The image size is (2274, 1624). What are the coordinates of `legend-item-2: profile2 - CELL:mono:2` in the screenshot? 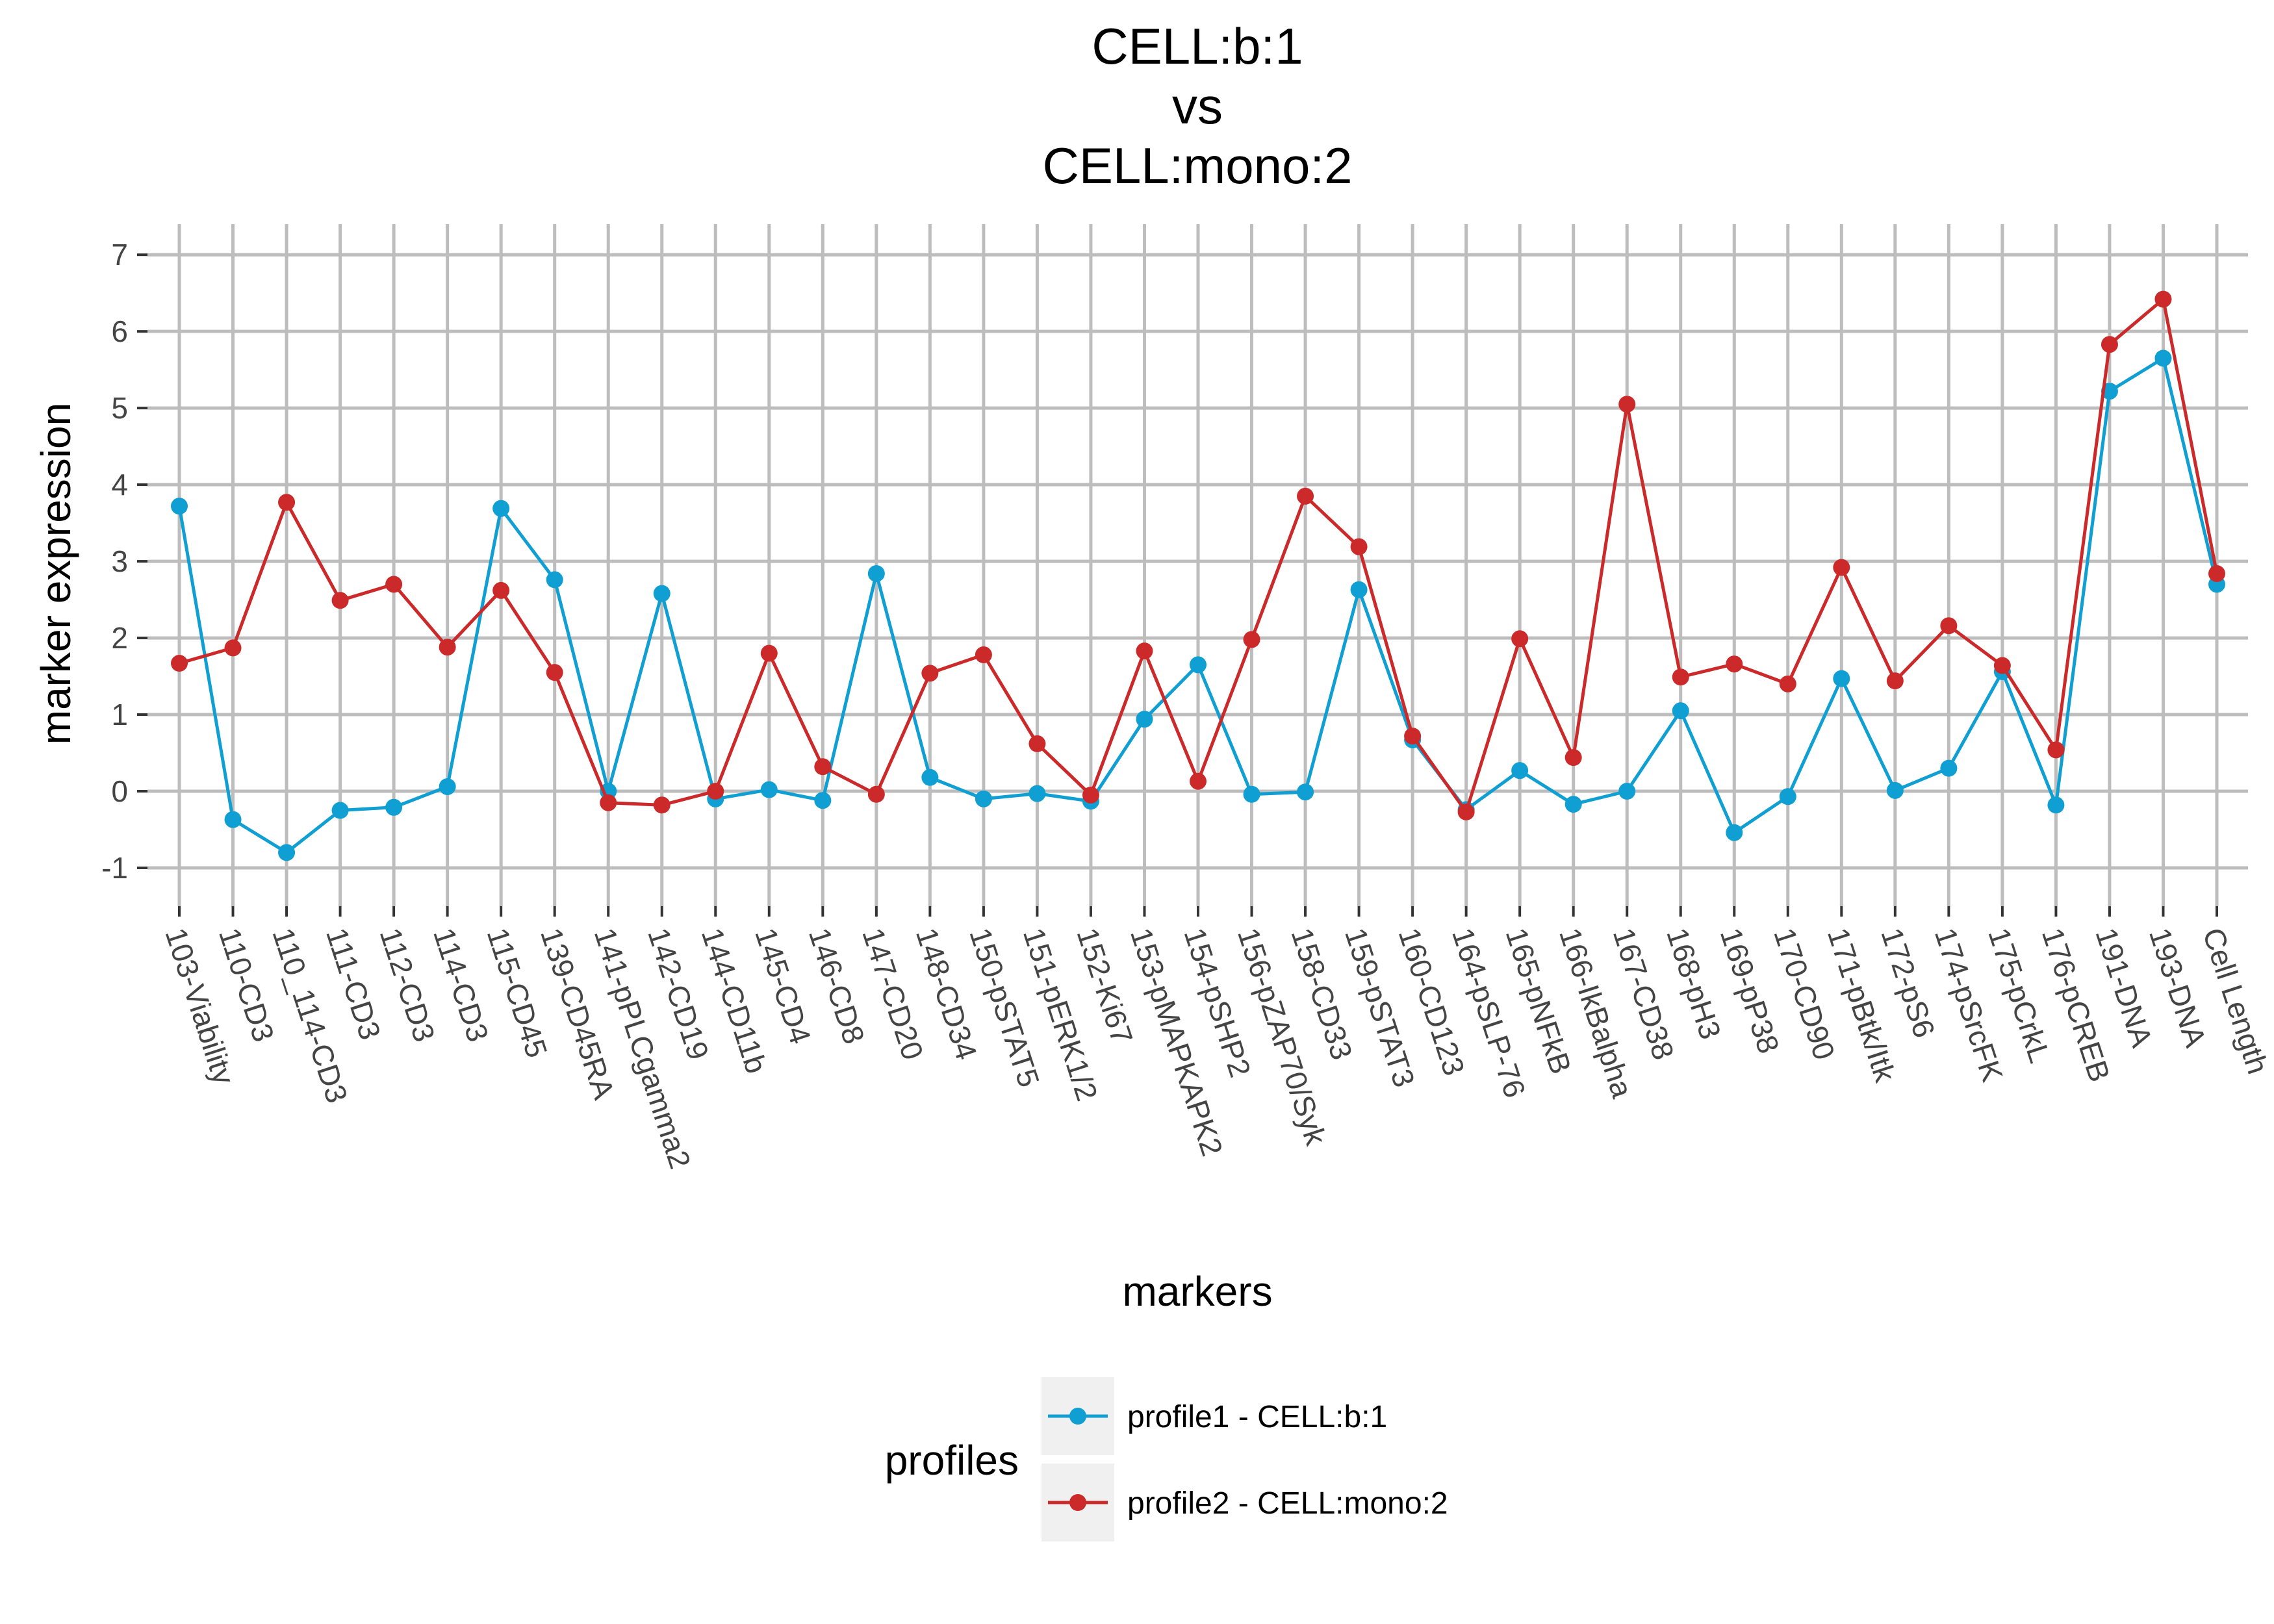 It's located at (1244, 1503).